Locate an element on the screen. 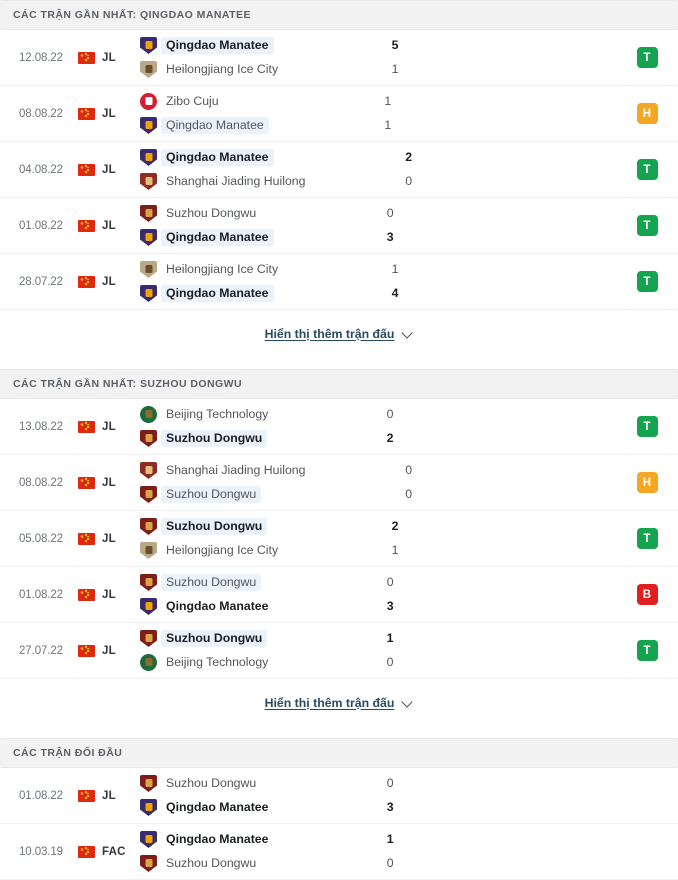  show-more-label: Hiển thị thêm trận đấu is located at coordinates (329, 333).